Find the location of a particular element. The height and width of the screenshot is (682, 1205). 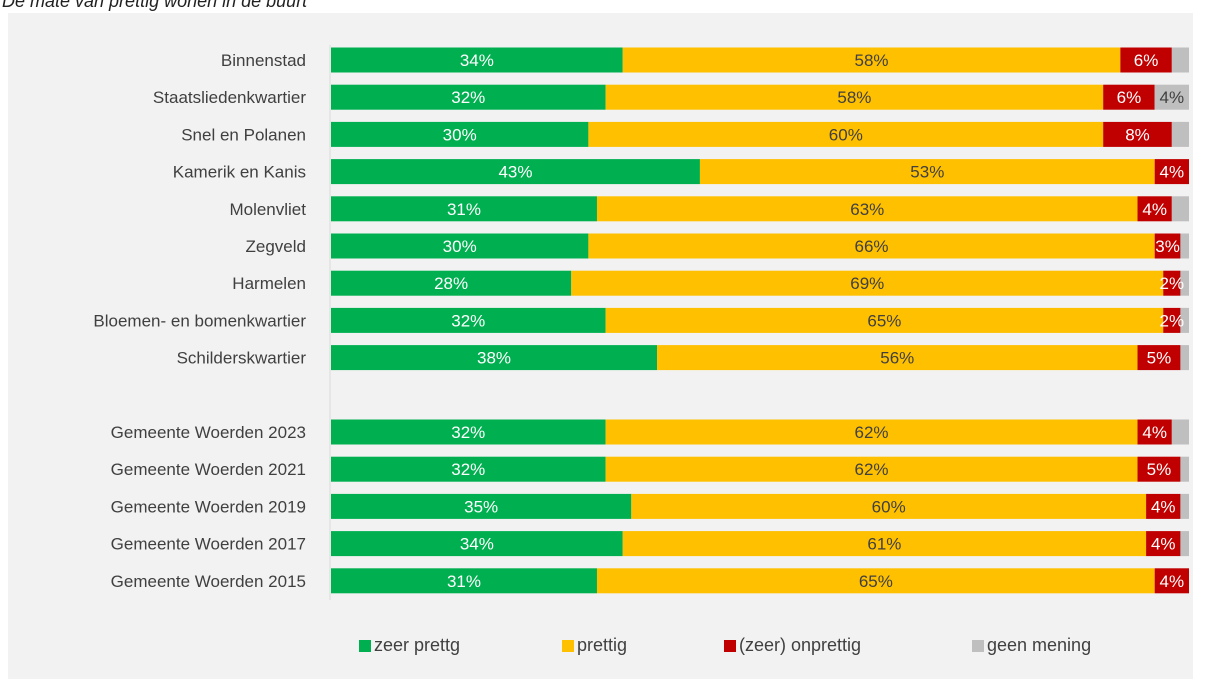

category-label: Gemeente Woerden 2017 is located at coordinates (208, 544).